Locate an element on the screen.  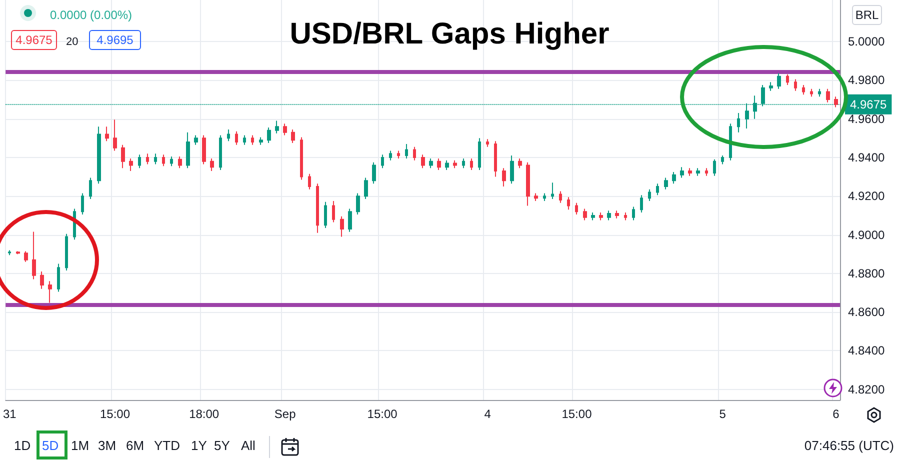
y-tick-label: 4.9200 is located at coordinates (867, 196).